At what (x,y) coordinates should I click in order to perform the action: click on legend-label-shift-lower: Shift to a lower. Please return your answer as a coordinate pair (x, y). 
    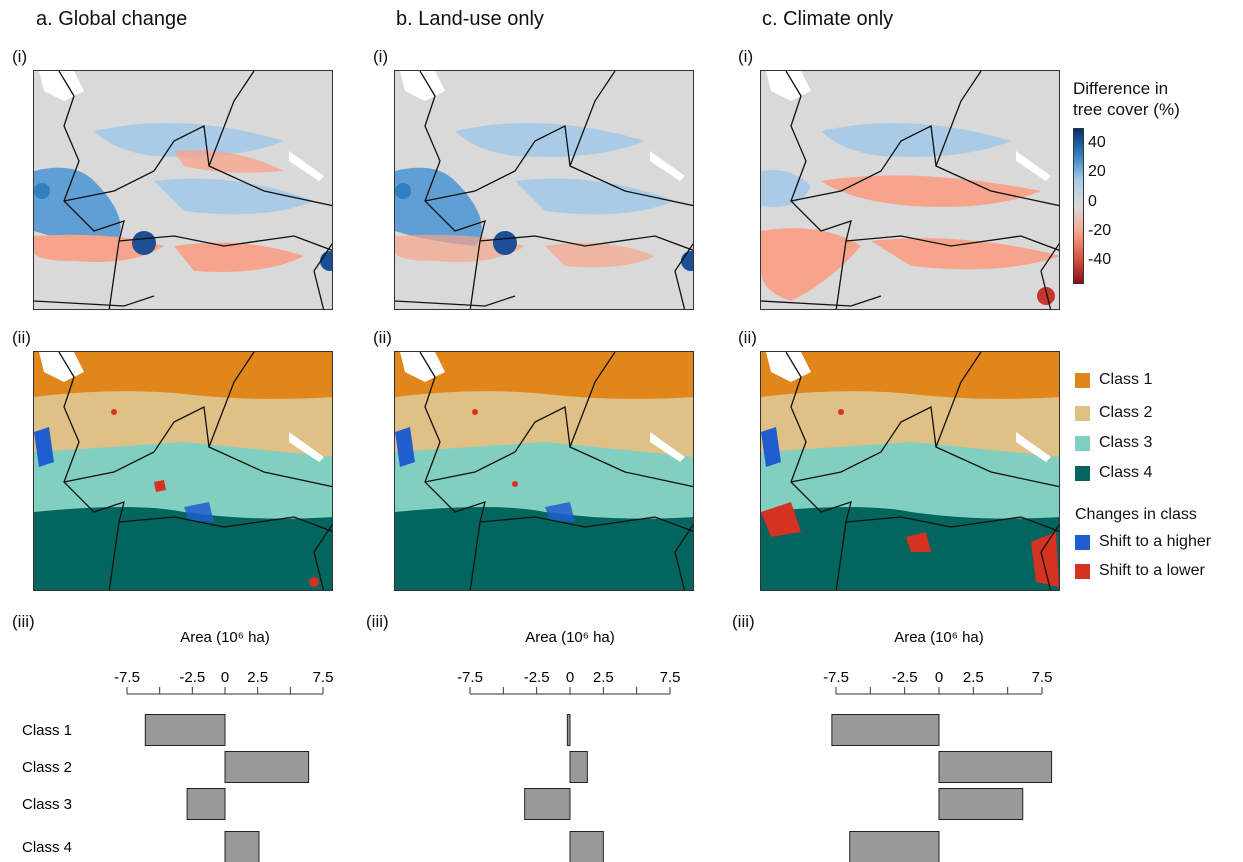
    Looking at the image, I should click on (1152, 570).